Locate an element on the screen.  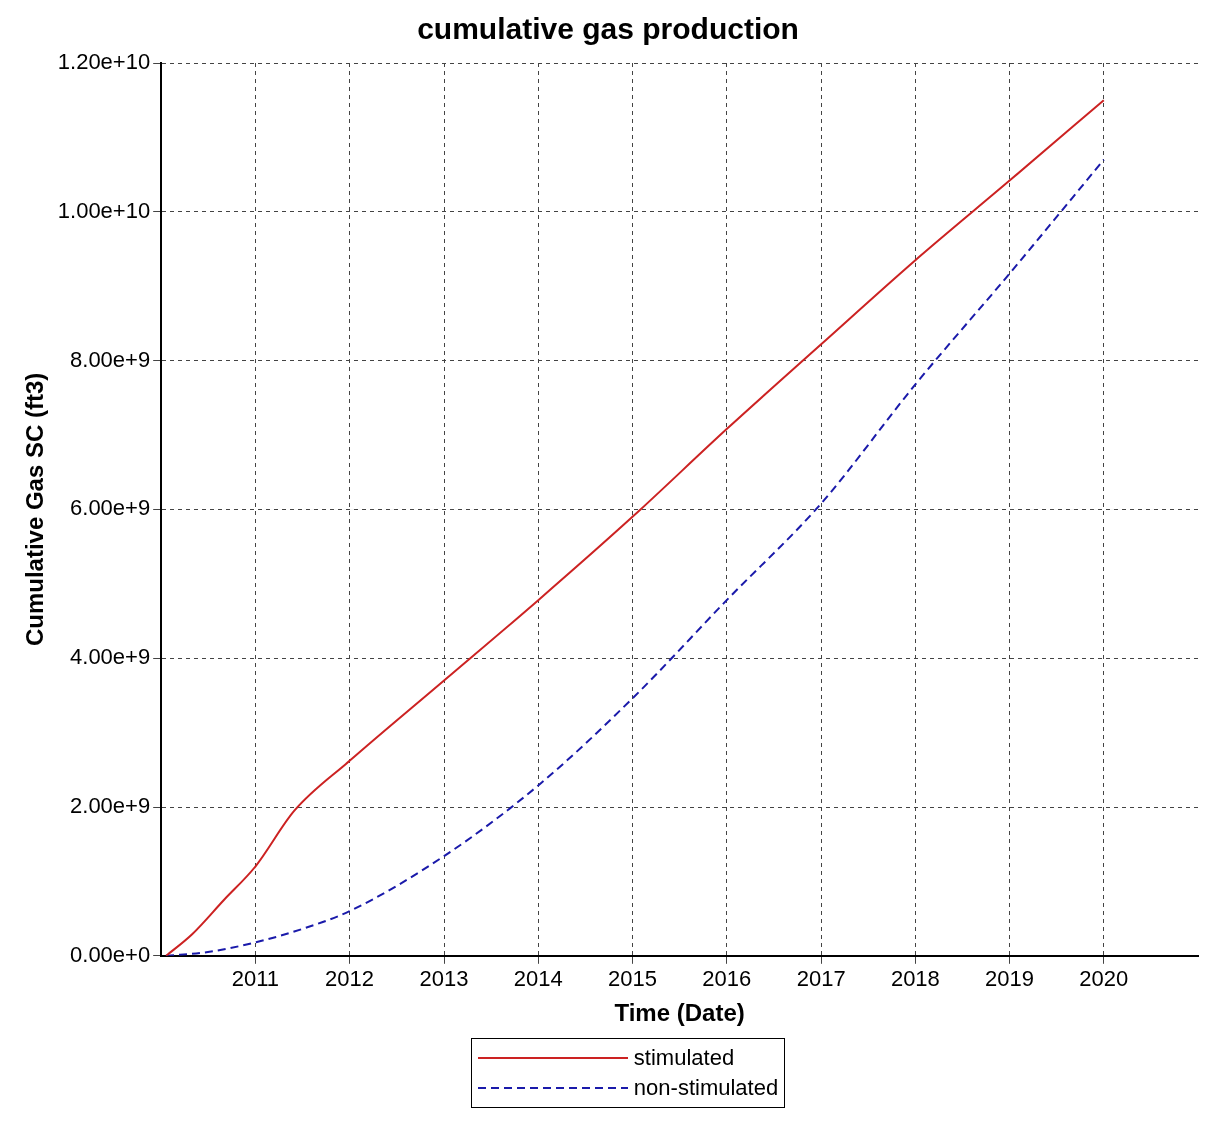
x-tick-label: 2018 is located at coordinates (915, 979).